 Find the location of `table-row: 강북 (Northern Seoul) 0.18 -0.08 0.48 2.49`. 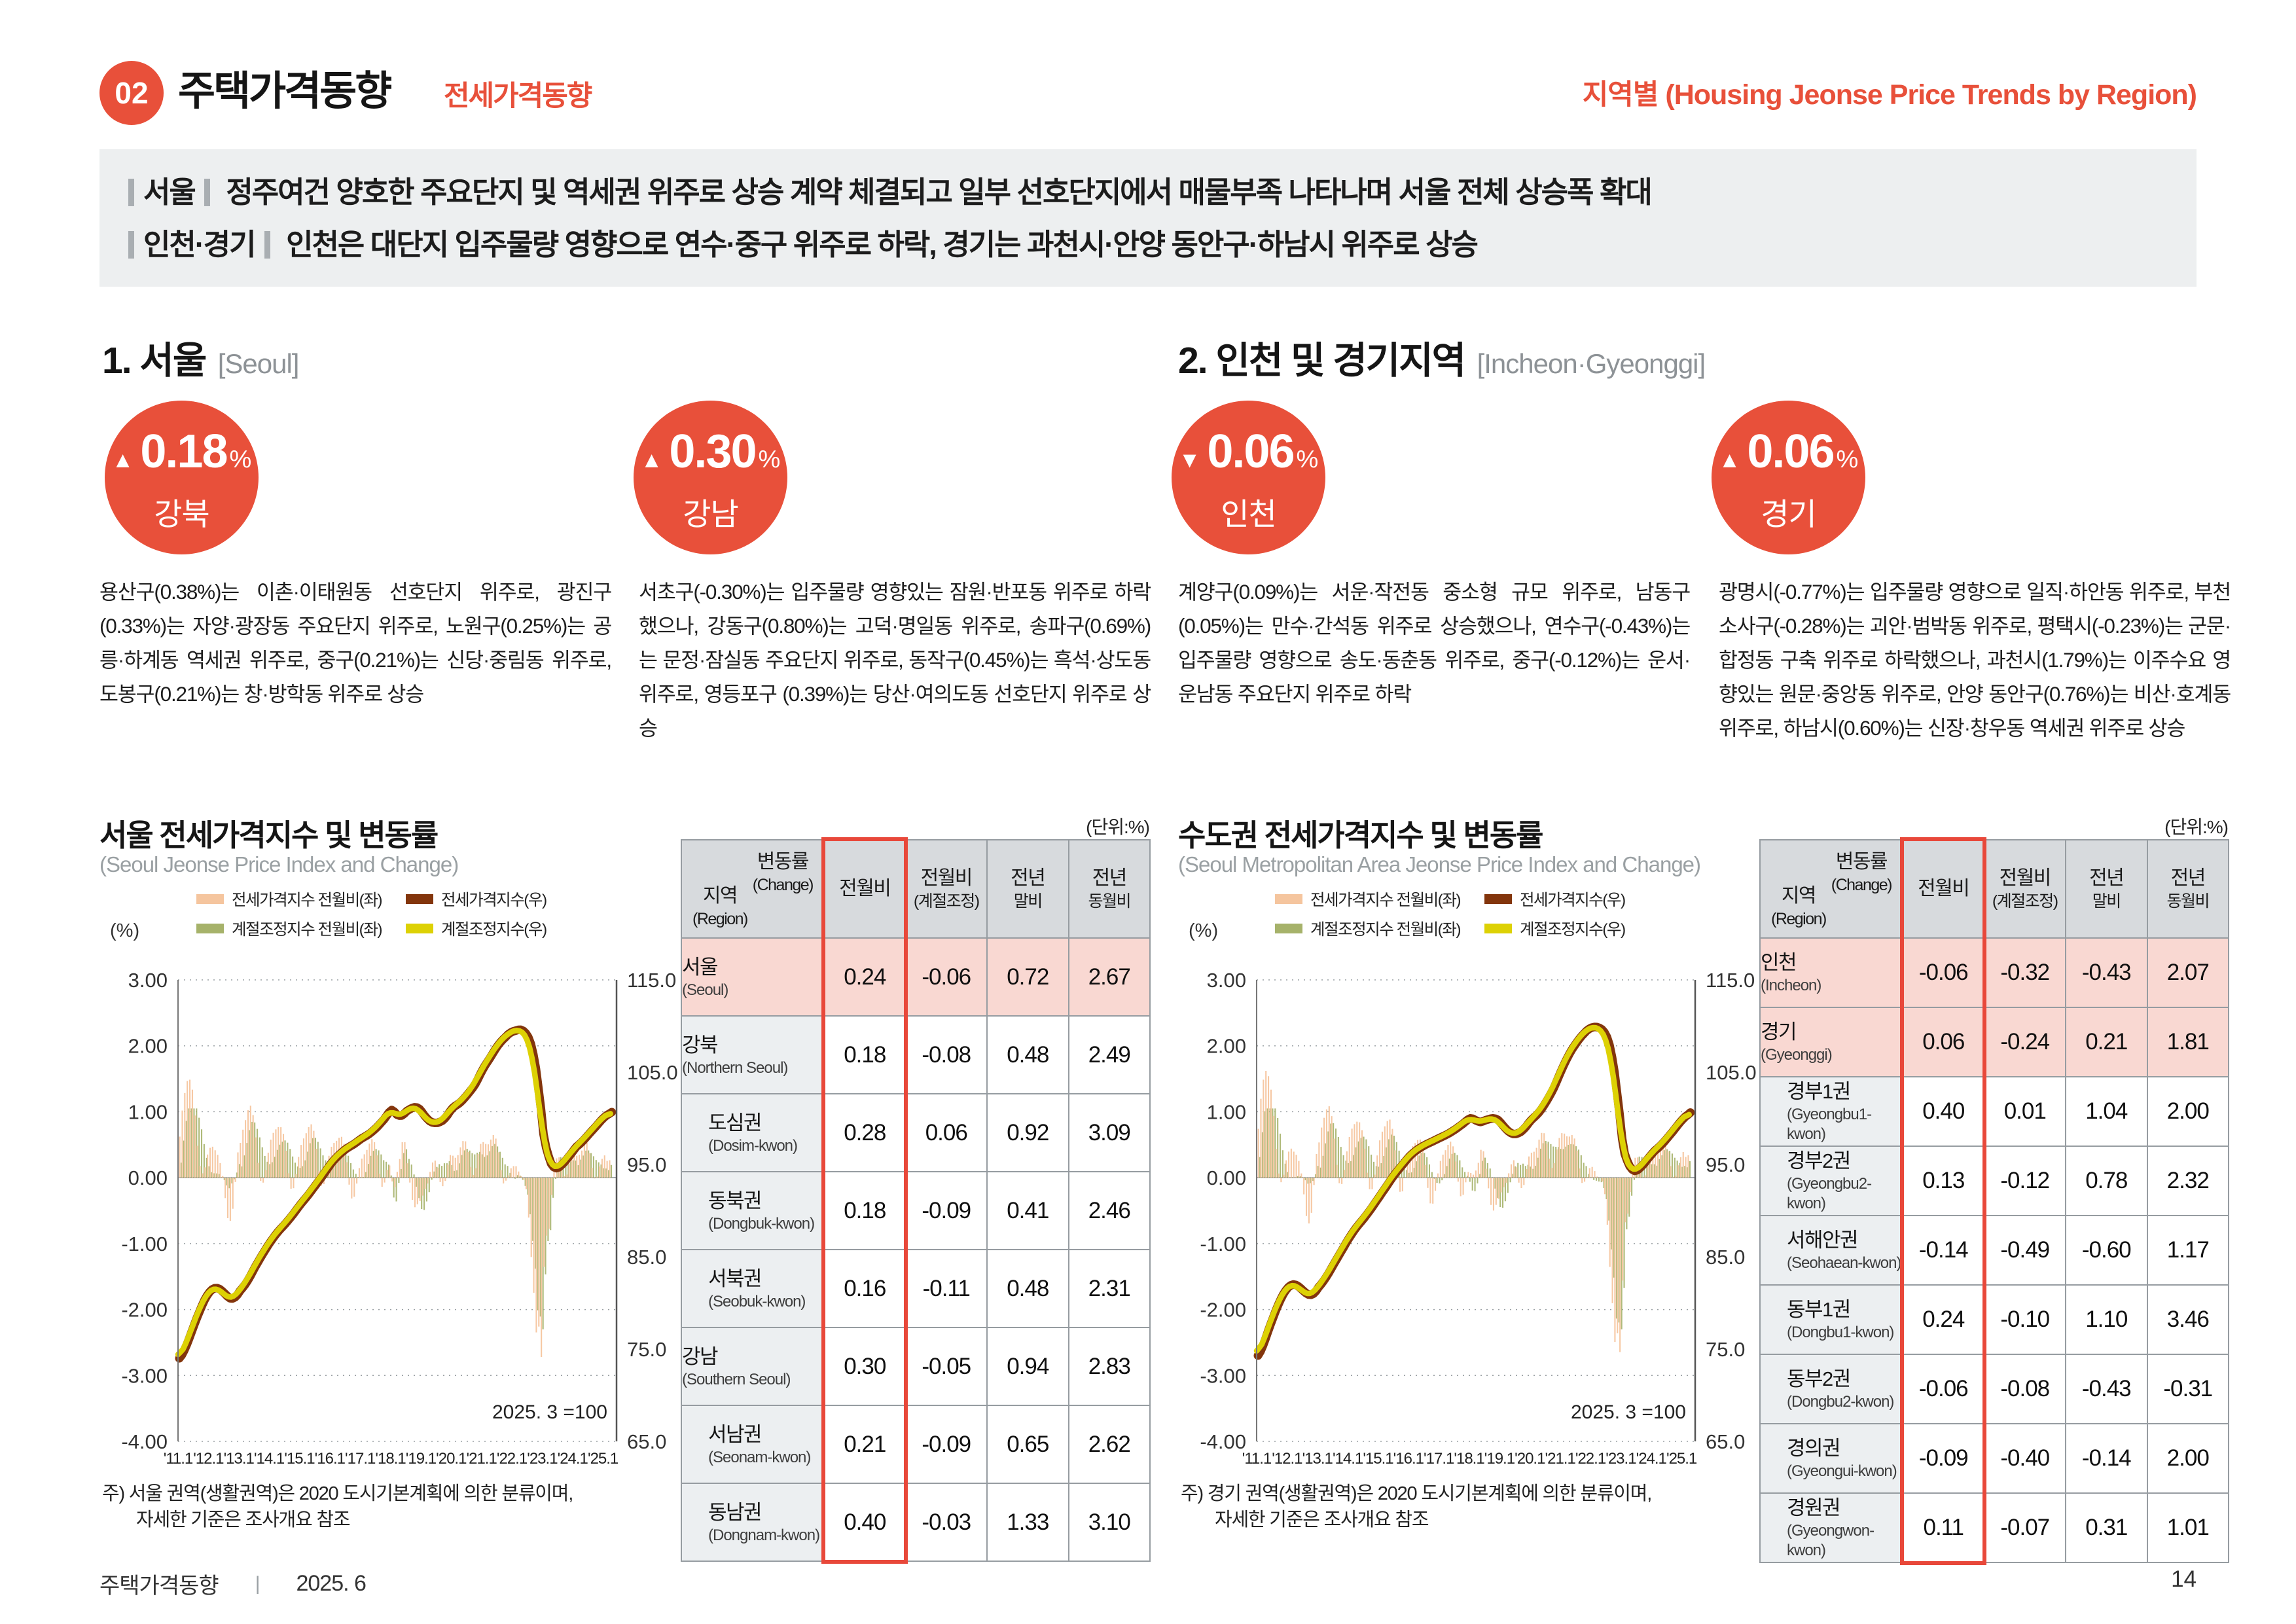

table-row: 강북 (Northern Seoul) 0.18 -0.08 0.48 2.49 is located at coordinates (916, 1054).